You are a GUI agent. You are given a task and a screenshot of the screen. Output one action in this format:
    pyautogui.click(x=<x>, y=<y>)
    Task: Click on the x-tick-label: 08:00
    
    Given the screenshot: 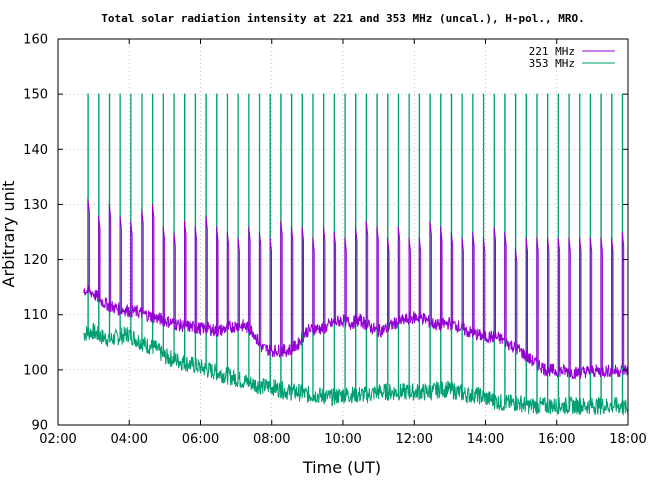 What is the action you would take?
    pyautogui.click(x=271, y=439)
    